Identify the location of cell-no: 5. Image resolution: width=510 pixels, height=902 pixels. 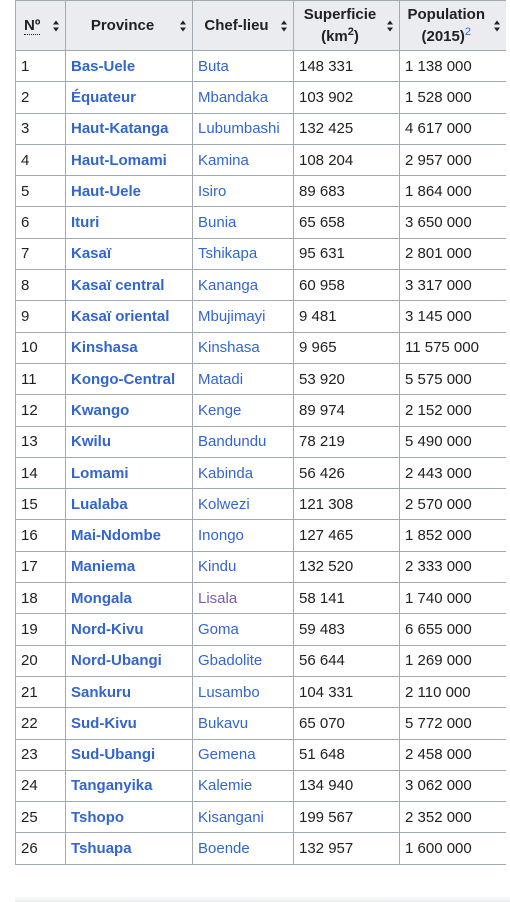
(40, 191).